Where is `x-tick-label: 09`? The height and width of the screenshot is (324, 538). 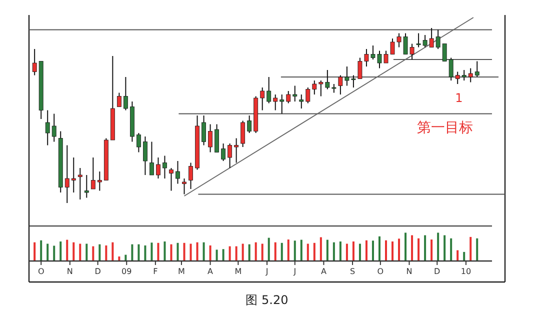
x-tick-label: 09 is located at coordinates (127, 271).